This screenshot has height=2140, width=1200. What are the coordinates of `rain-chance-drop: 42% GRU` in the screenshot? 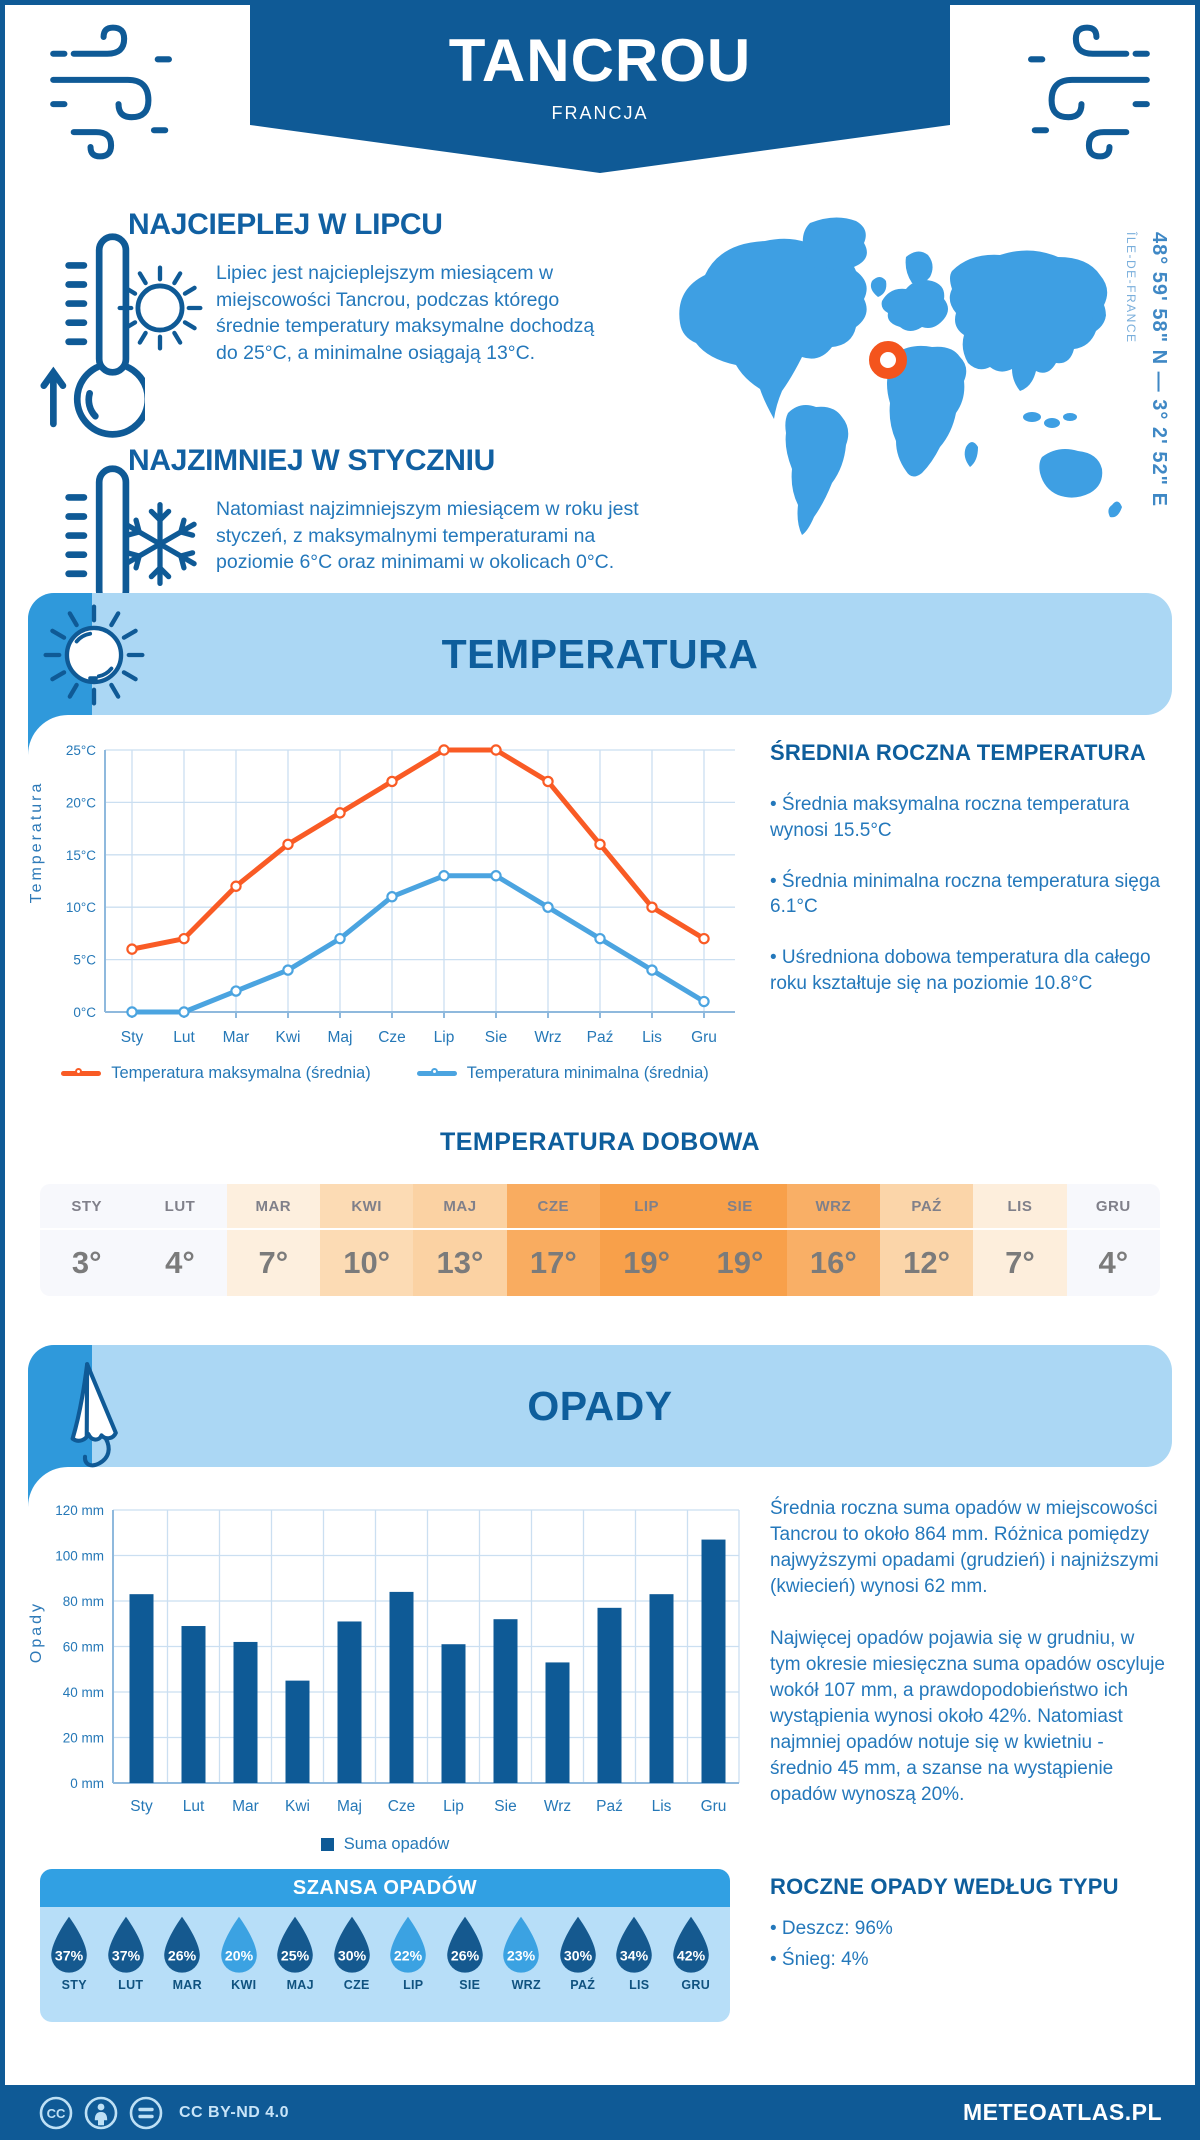 It's located at (696, 1953).